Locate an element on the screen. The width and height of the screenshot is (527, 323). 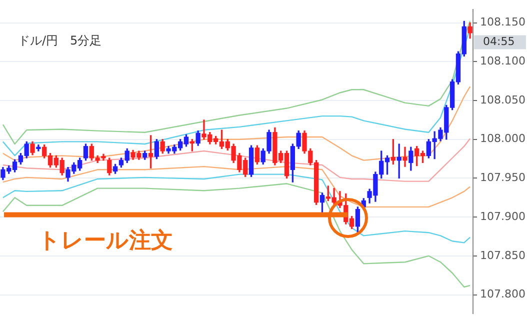
y-tick-label: 107.950 is located at coordinates (503, 177).